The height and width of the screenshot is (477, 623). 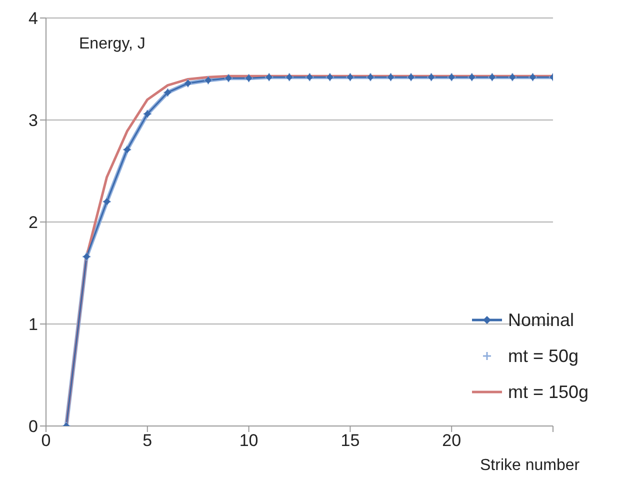 What do you see at coordinates (46, 440) in the screenshot?
I see `x-tick-label: 0` at bounding box center [46, 440].